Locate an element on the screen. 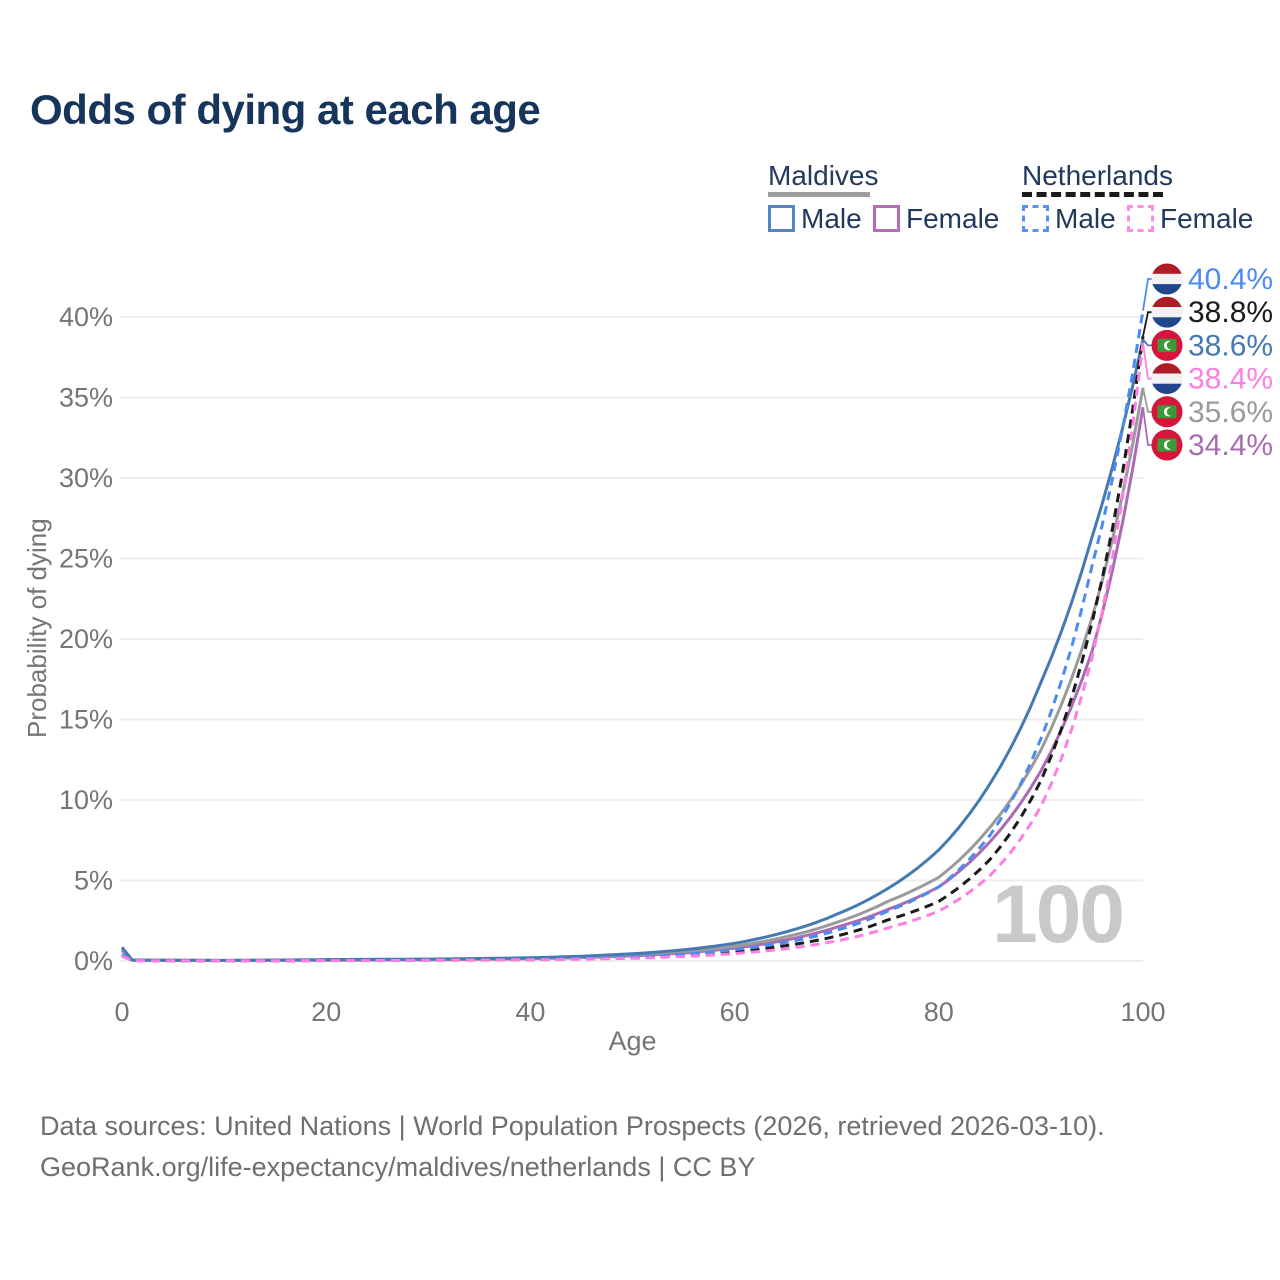 The width and height of the screenshot is (1280, 1280). legend-swatch-maldives-female is located at coordinates (886, 218).